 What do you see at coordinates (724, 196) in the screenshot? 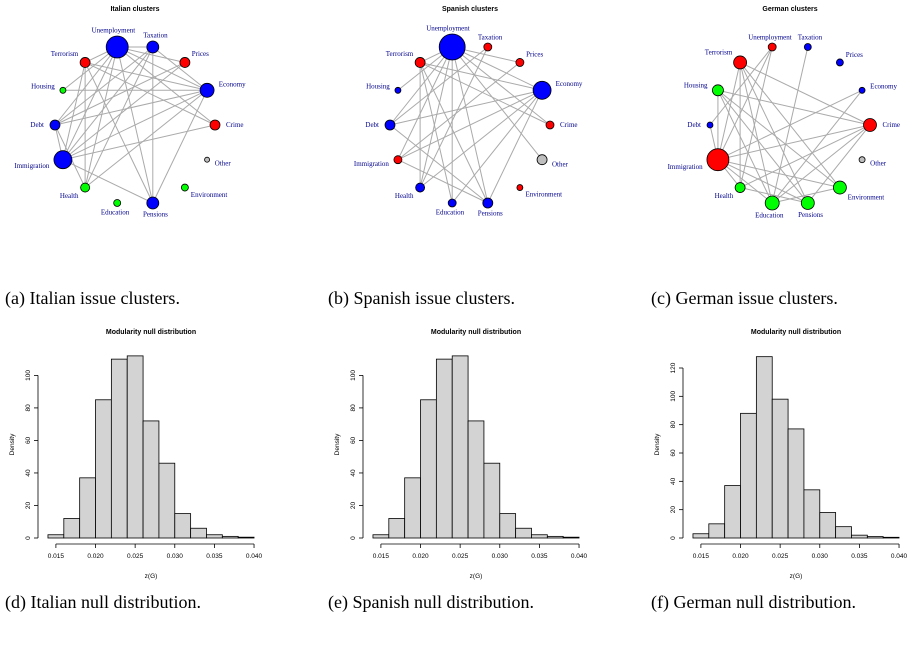
I see `node-label: Health` at bounding box center [724, 196].